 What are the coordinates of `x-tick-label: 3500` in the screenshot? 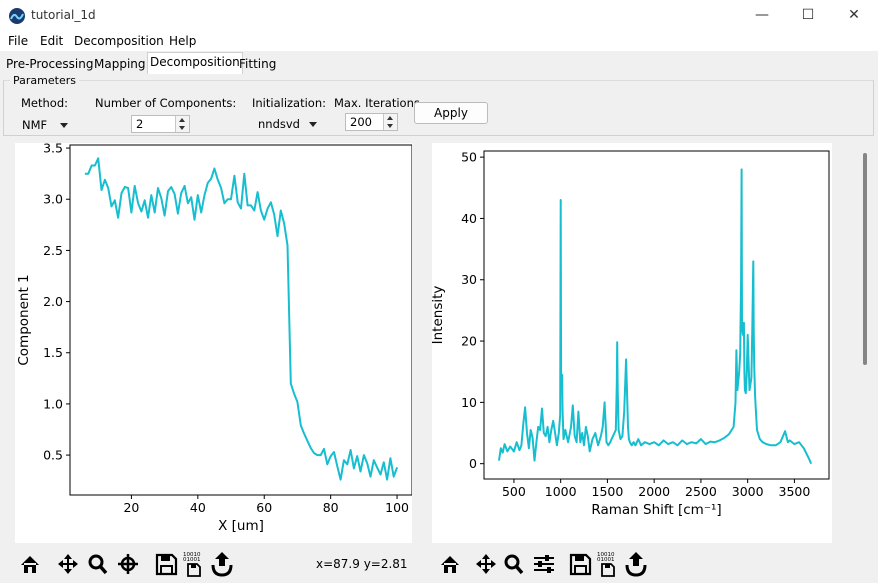 It's located at (795, 491).